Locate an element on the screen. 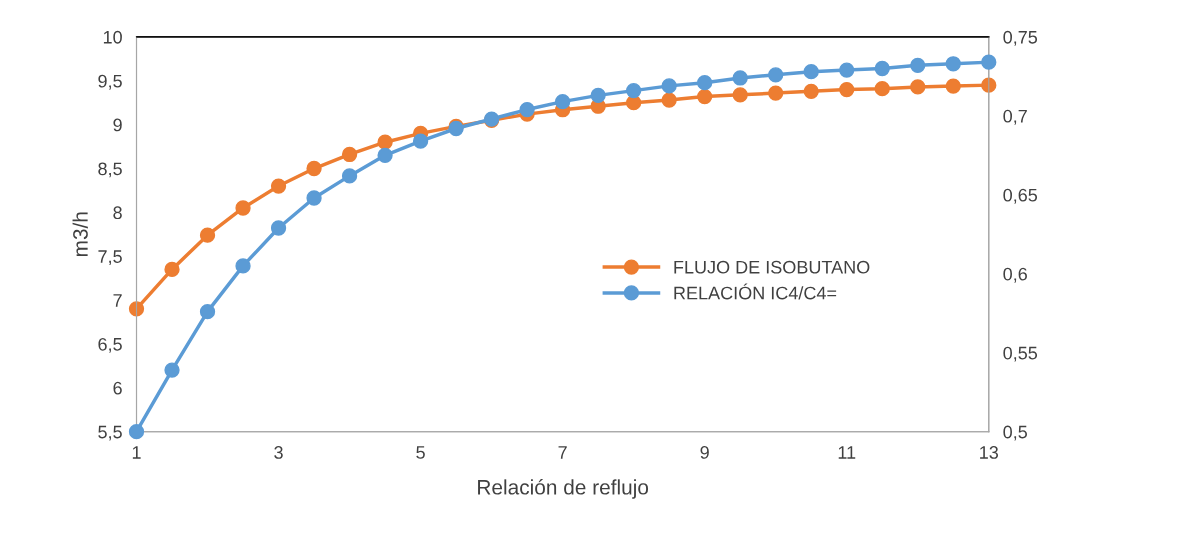  y-tick-label: 5,5 is located at coordinates (110, 433).